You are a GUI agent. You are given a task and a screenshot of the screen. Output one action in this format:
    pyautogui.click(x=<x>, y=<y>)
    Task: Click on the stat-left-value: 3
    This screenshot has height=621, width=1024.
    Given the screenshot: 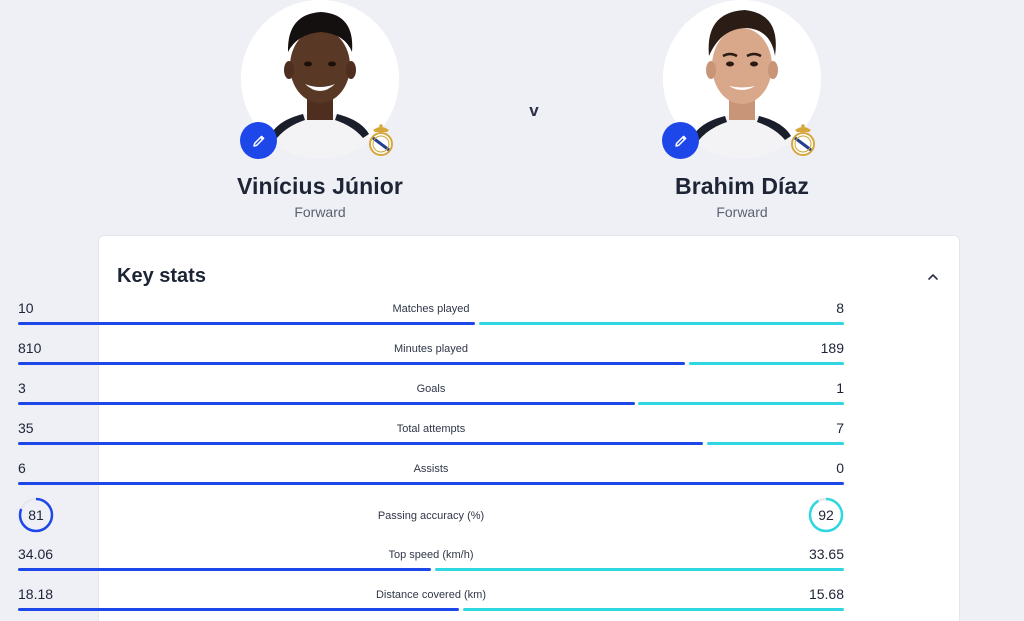 What is the action you would take?
    pyautogui.click(x=22, y=388)
    